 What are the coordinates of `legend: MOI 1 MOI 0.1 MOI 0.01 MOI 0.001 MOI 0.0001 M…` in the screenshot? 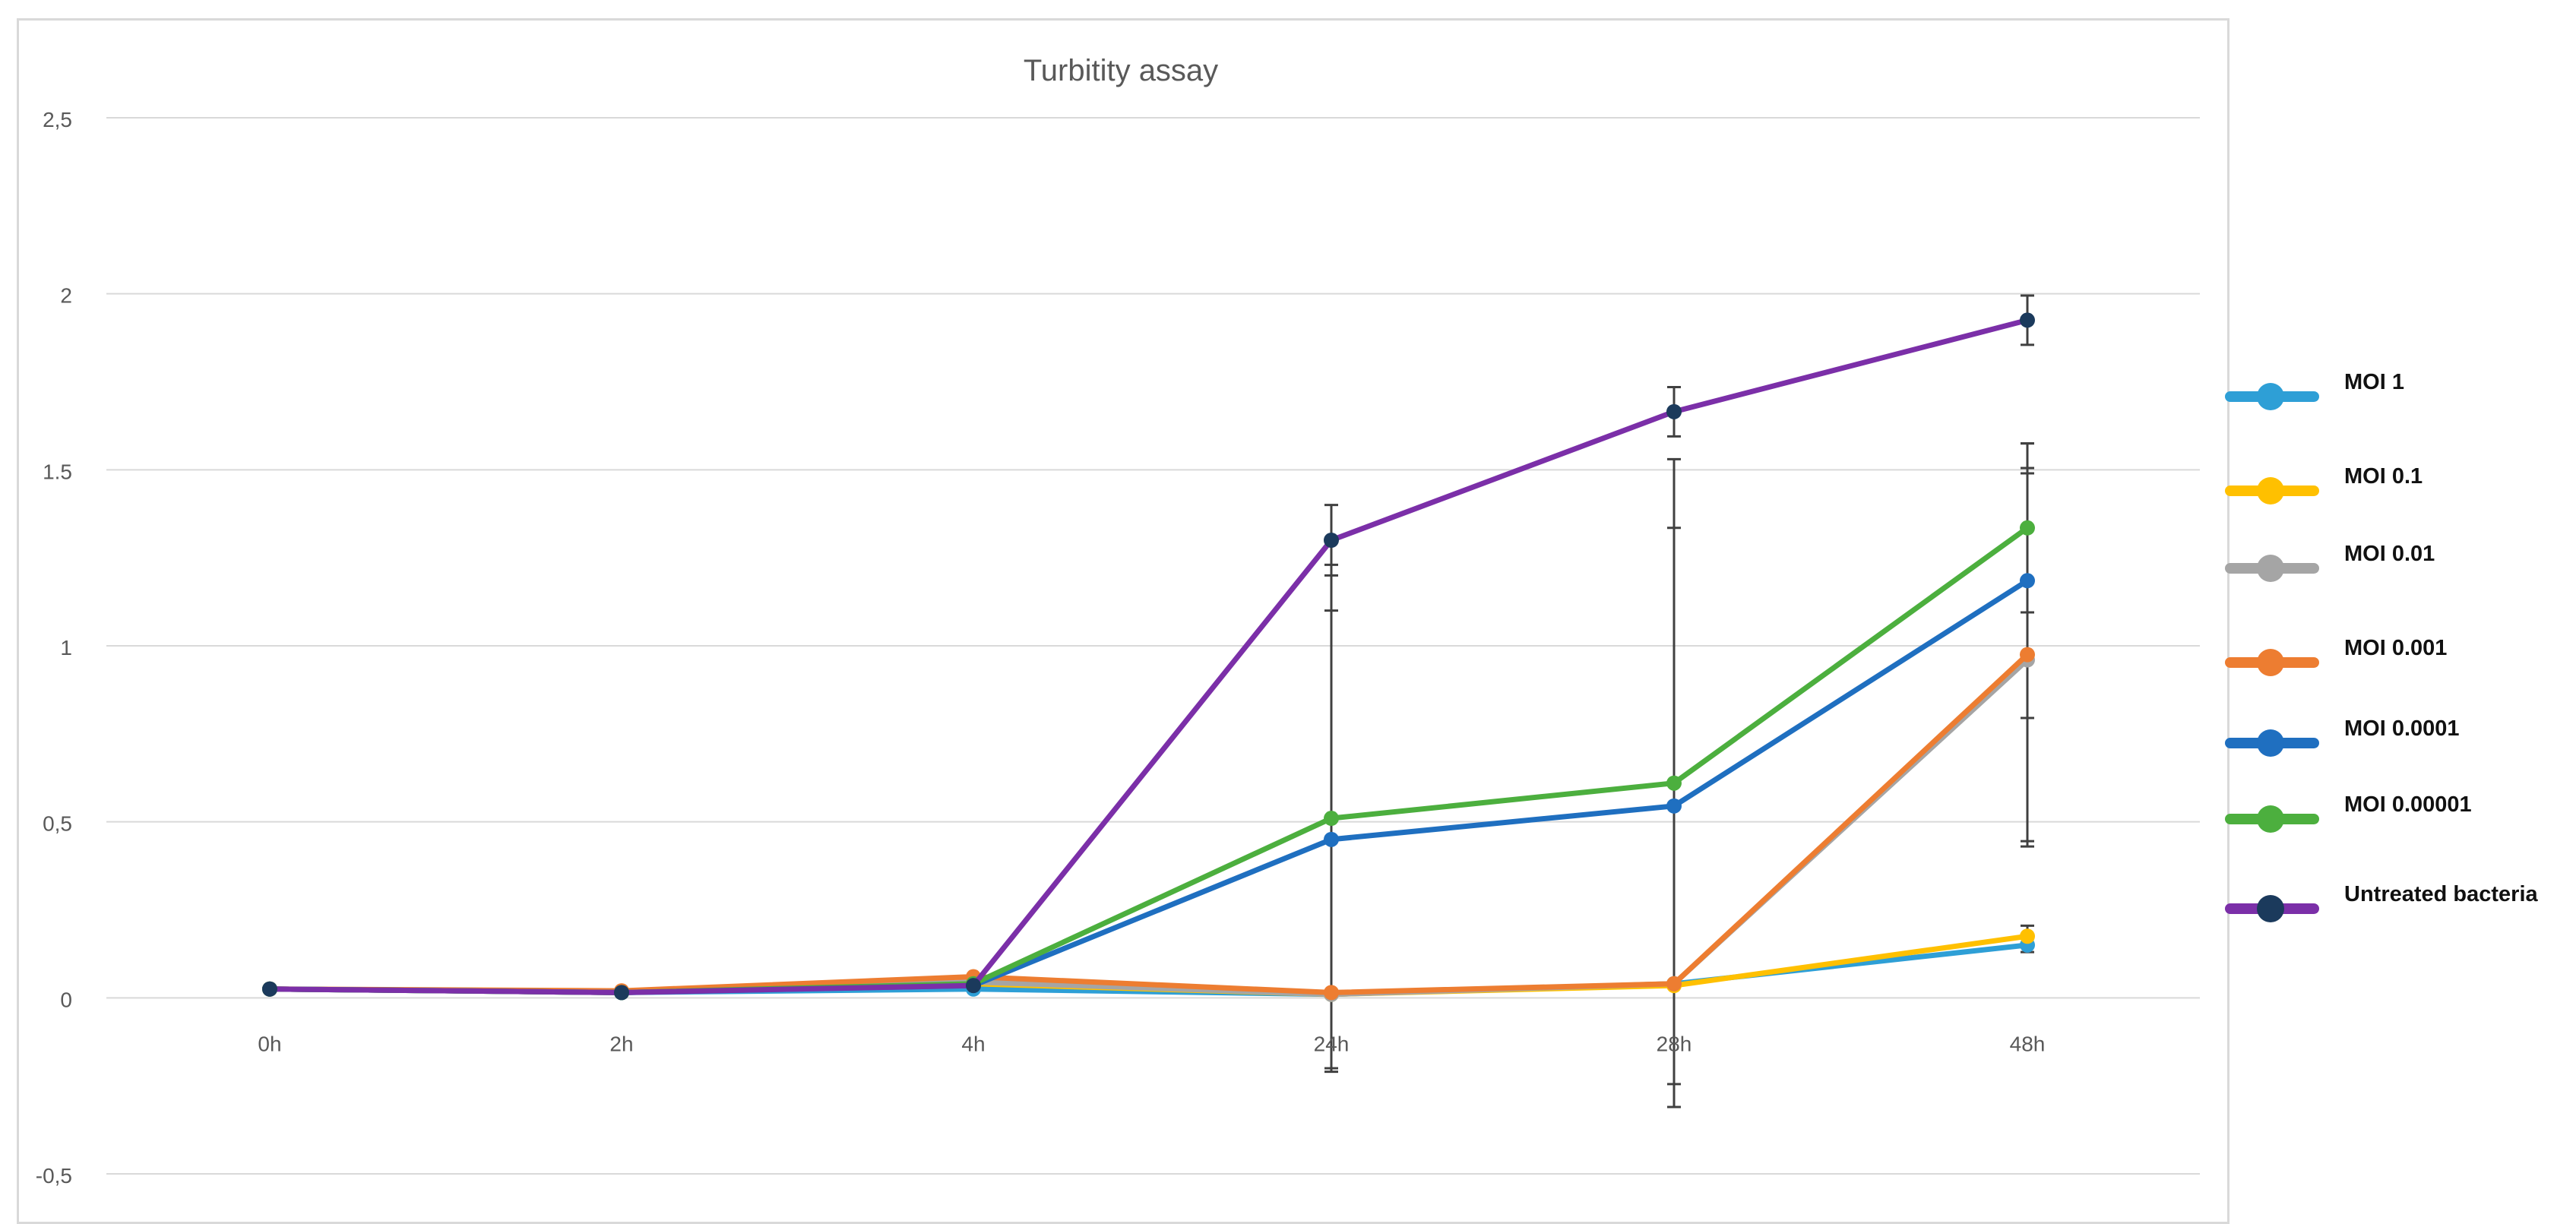 It's located at (2384, 646).